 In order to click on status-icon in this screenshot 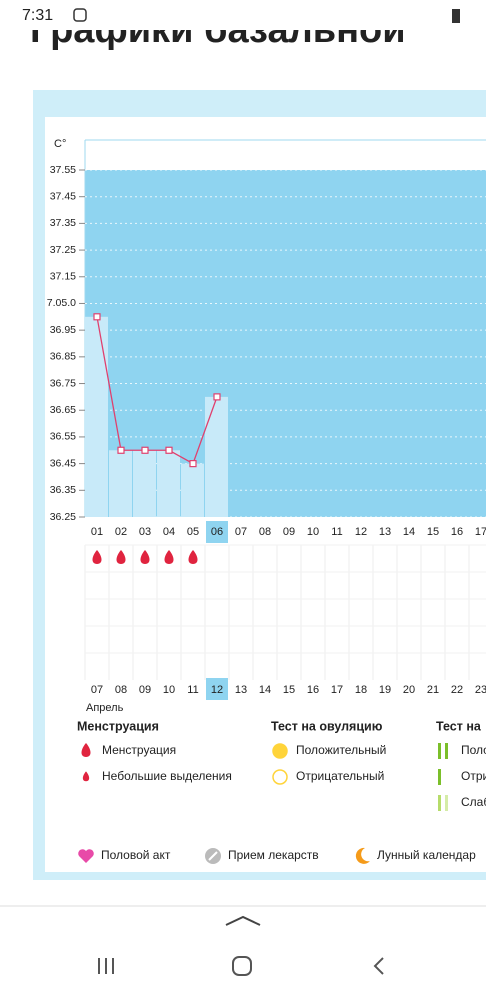, I will do `click(80, 15)`.